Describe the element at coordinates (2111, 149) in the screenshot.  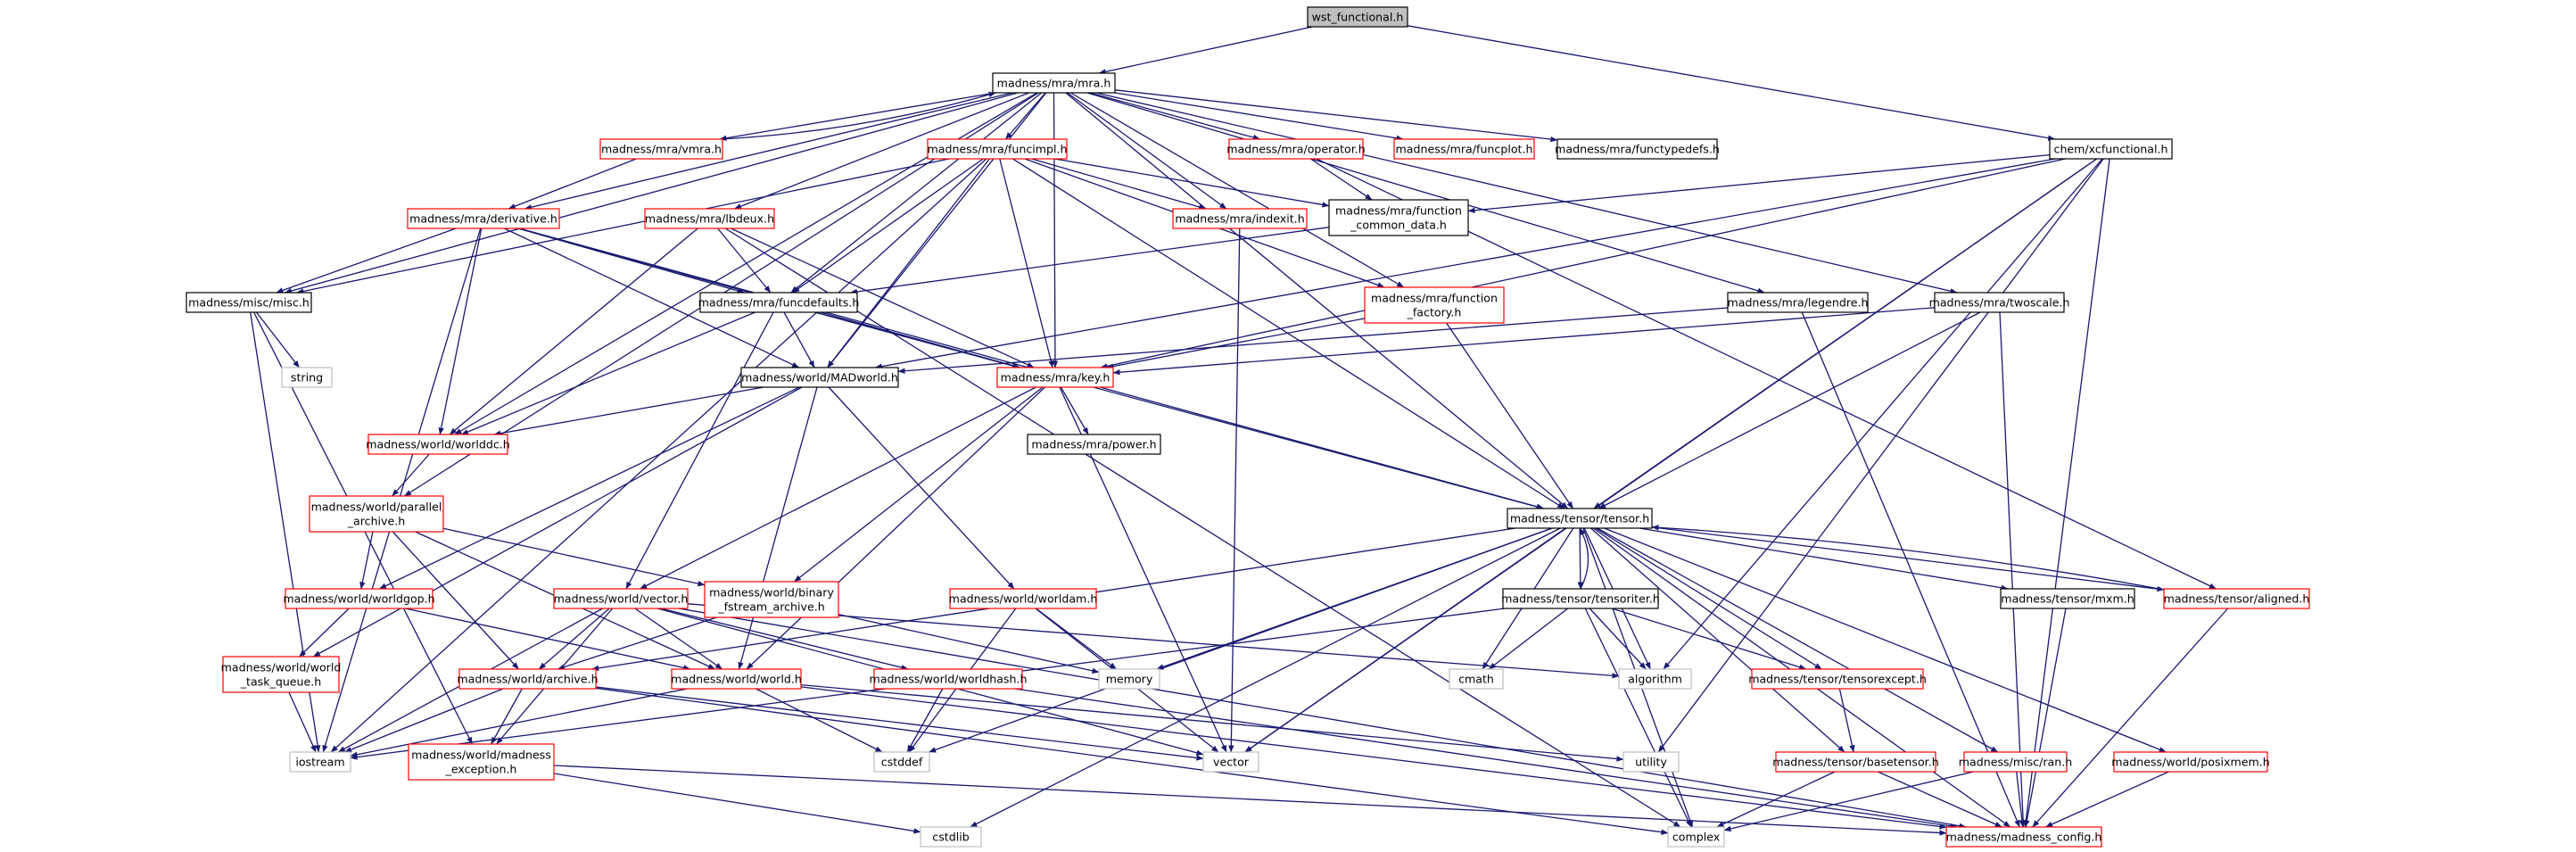
I see `node-xcfunctional: chem/xcfunctional.h` at that location.